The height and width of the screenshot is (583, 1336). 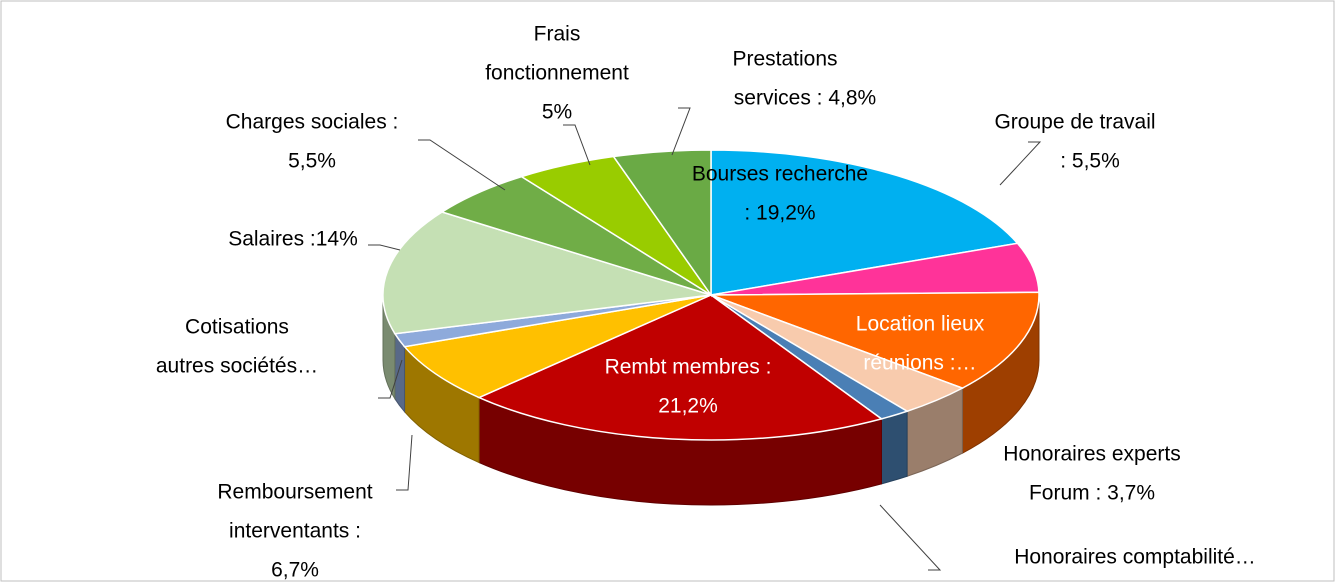 What do you see at coordinates (920, 324) in the screenshot?
I see `data-label: Location lieux` at bounding box center [920, 324].